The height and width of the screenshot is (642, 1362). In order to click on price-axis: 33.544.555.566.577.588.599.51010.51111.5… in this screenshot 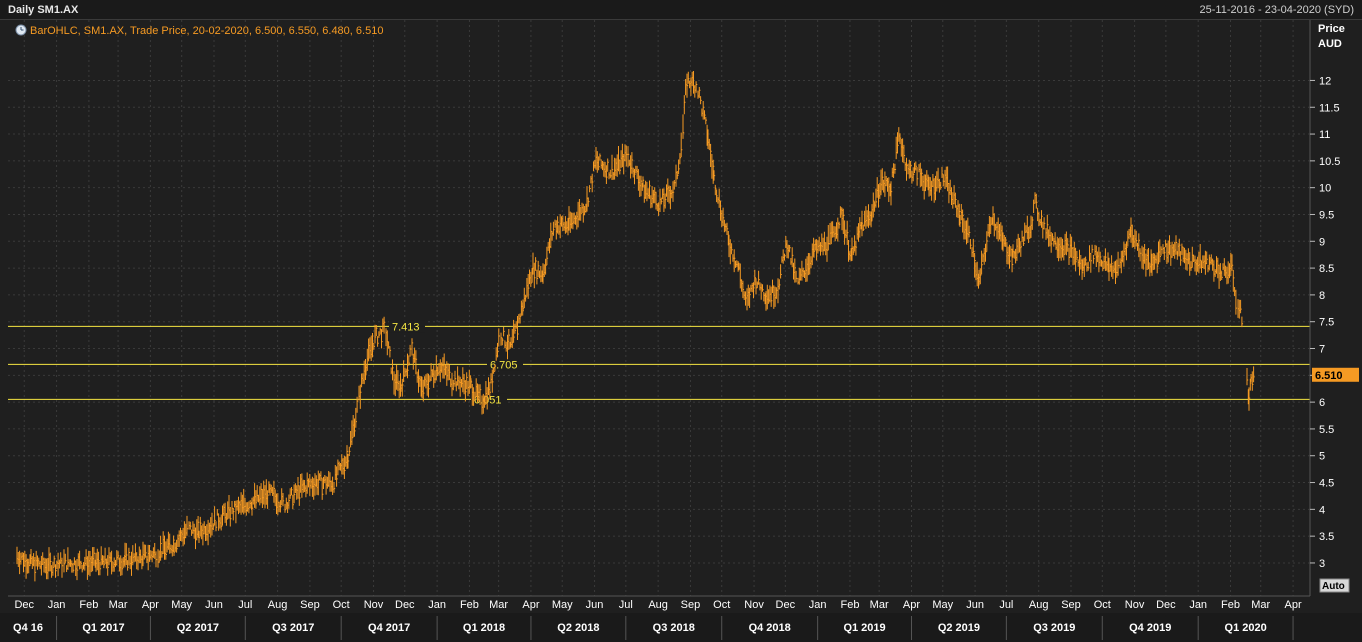, I will do `click(1324, 308)`.